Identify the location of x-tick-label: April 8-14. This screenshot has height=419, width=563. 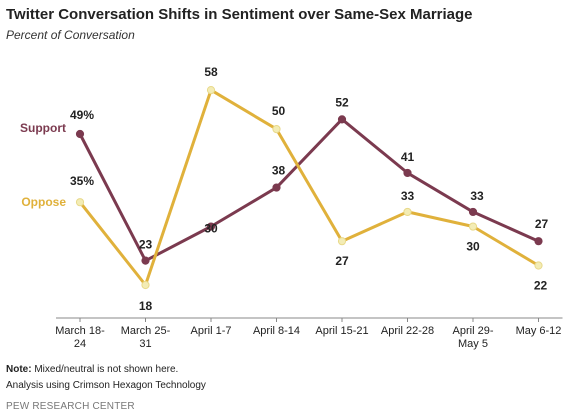
(276, 331).